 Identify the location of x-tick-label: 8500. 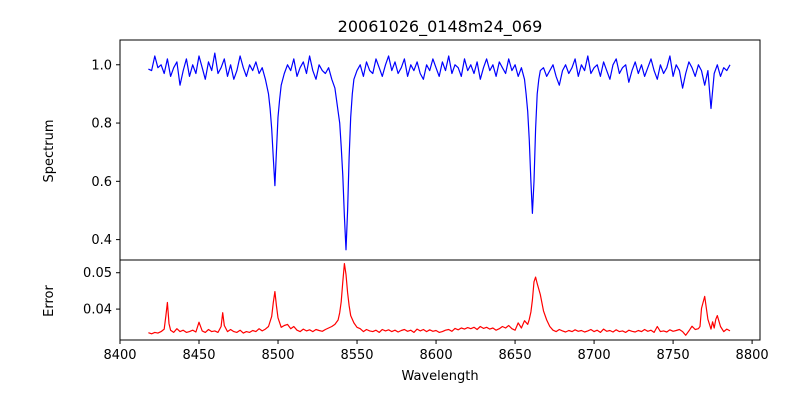
(277, 355).